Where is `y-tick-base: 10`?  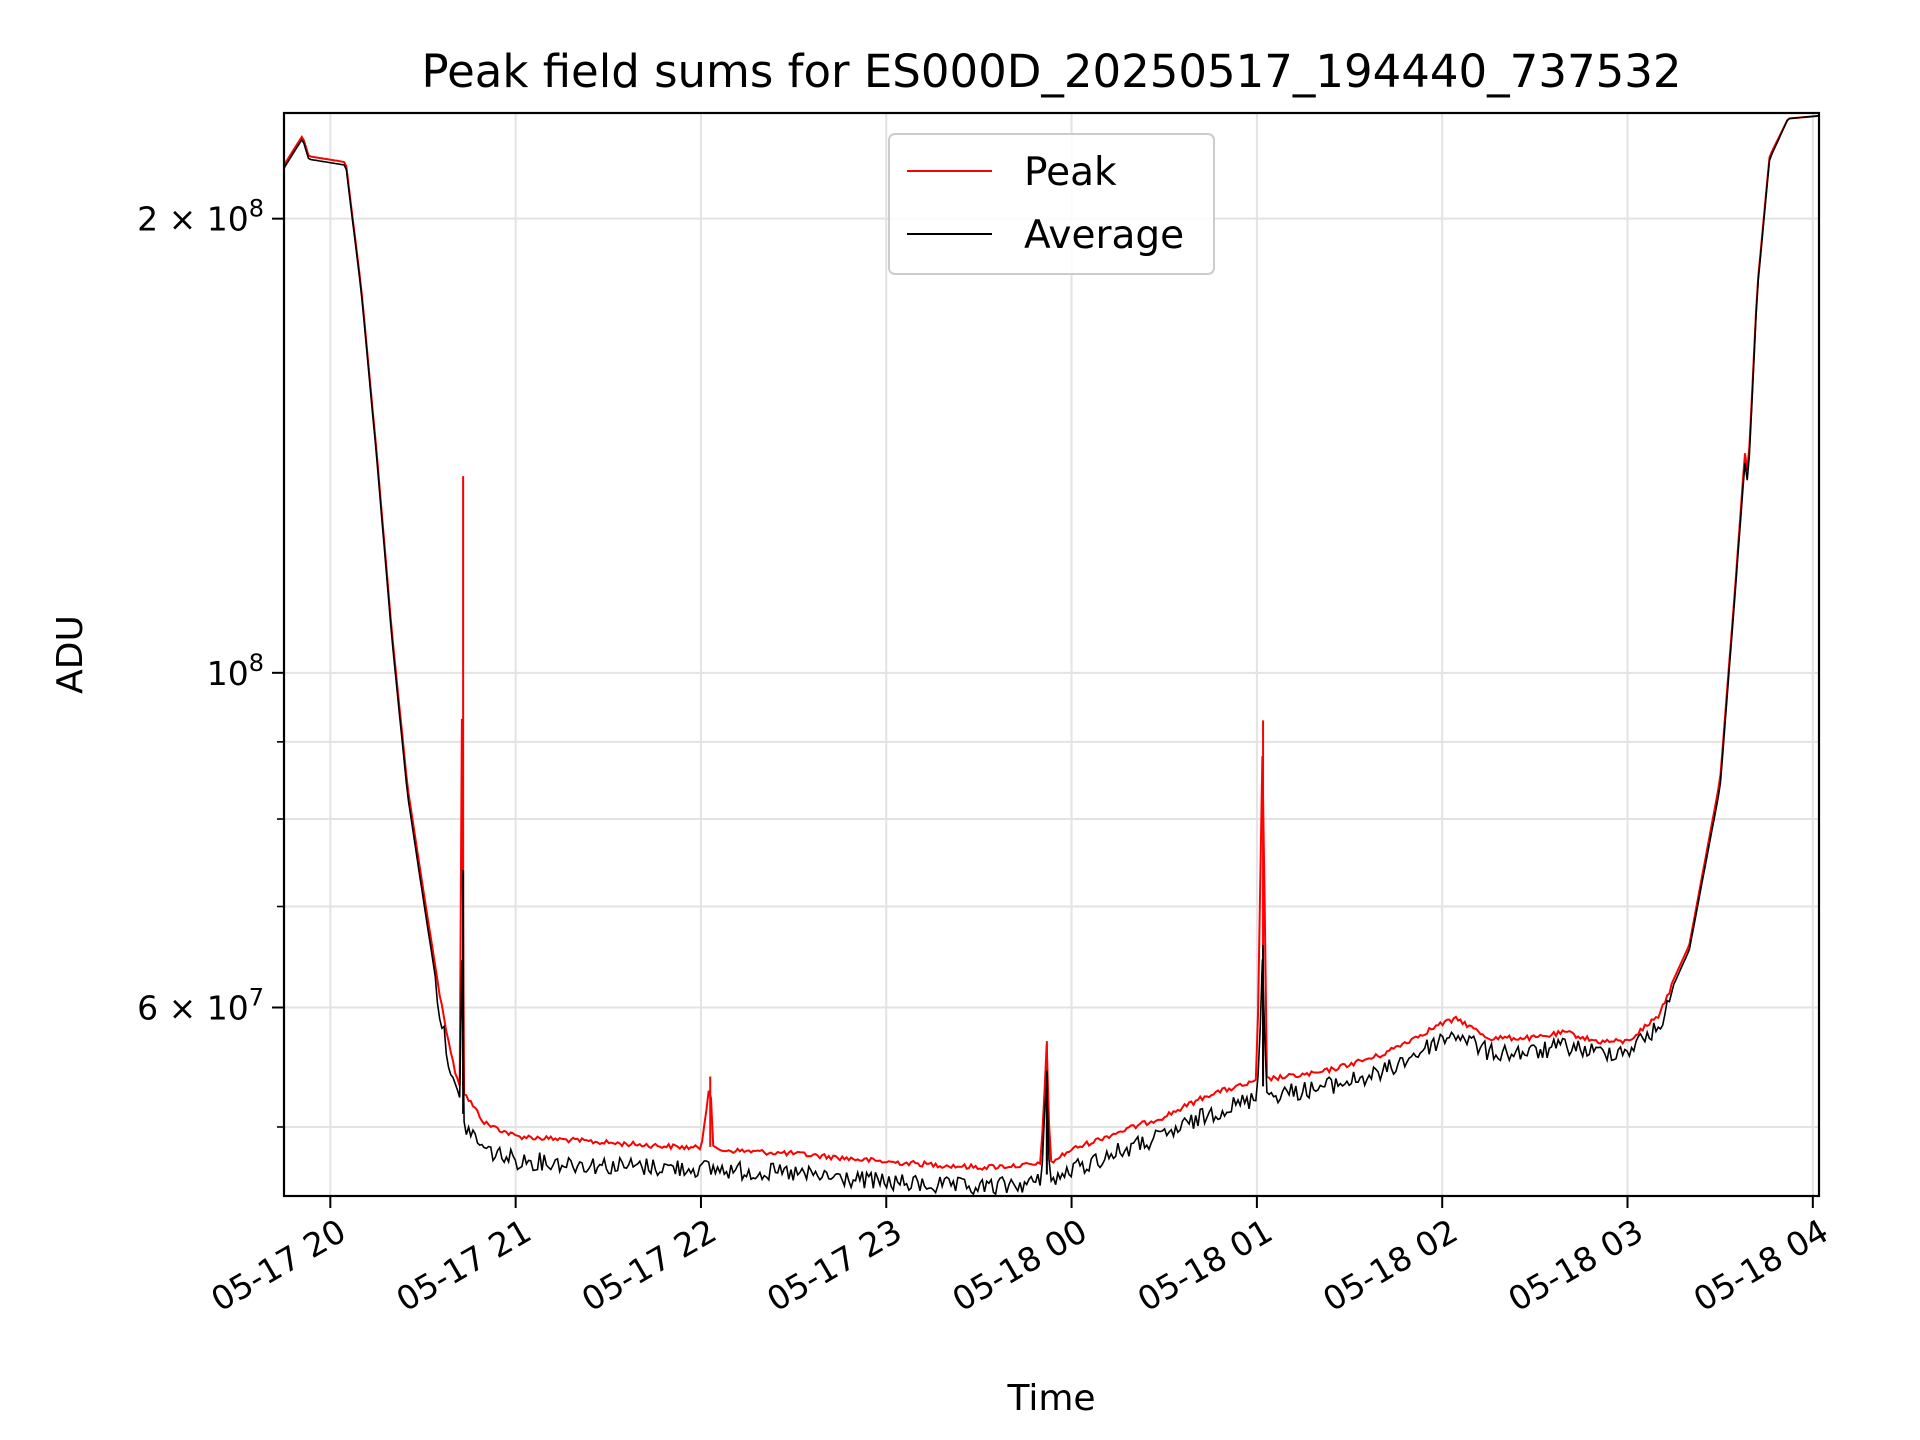 y-tick-base: 10 is located at coordinates (228, 673).